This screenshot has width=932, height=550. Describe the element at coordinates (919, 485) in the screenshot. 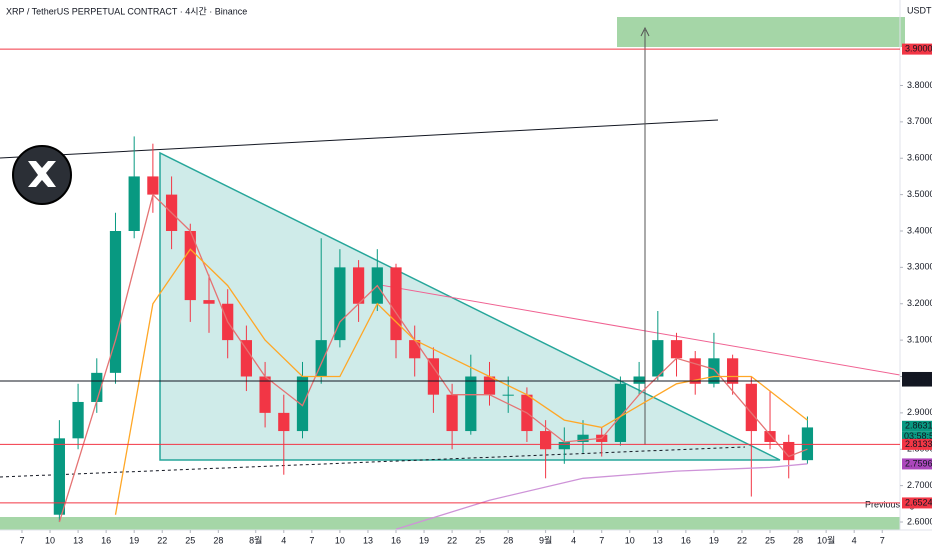

I see `y-tick-label: 2.7000` at that location.